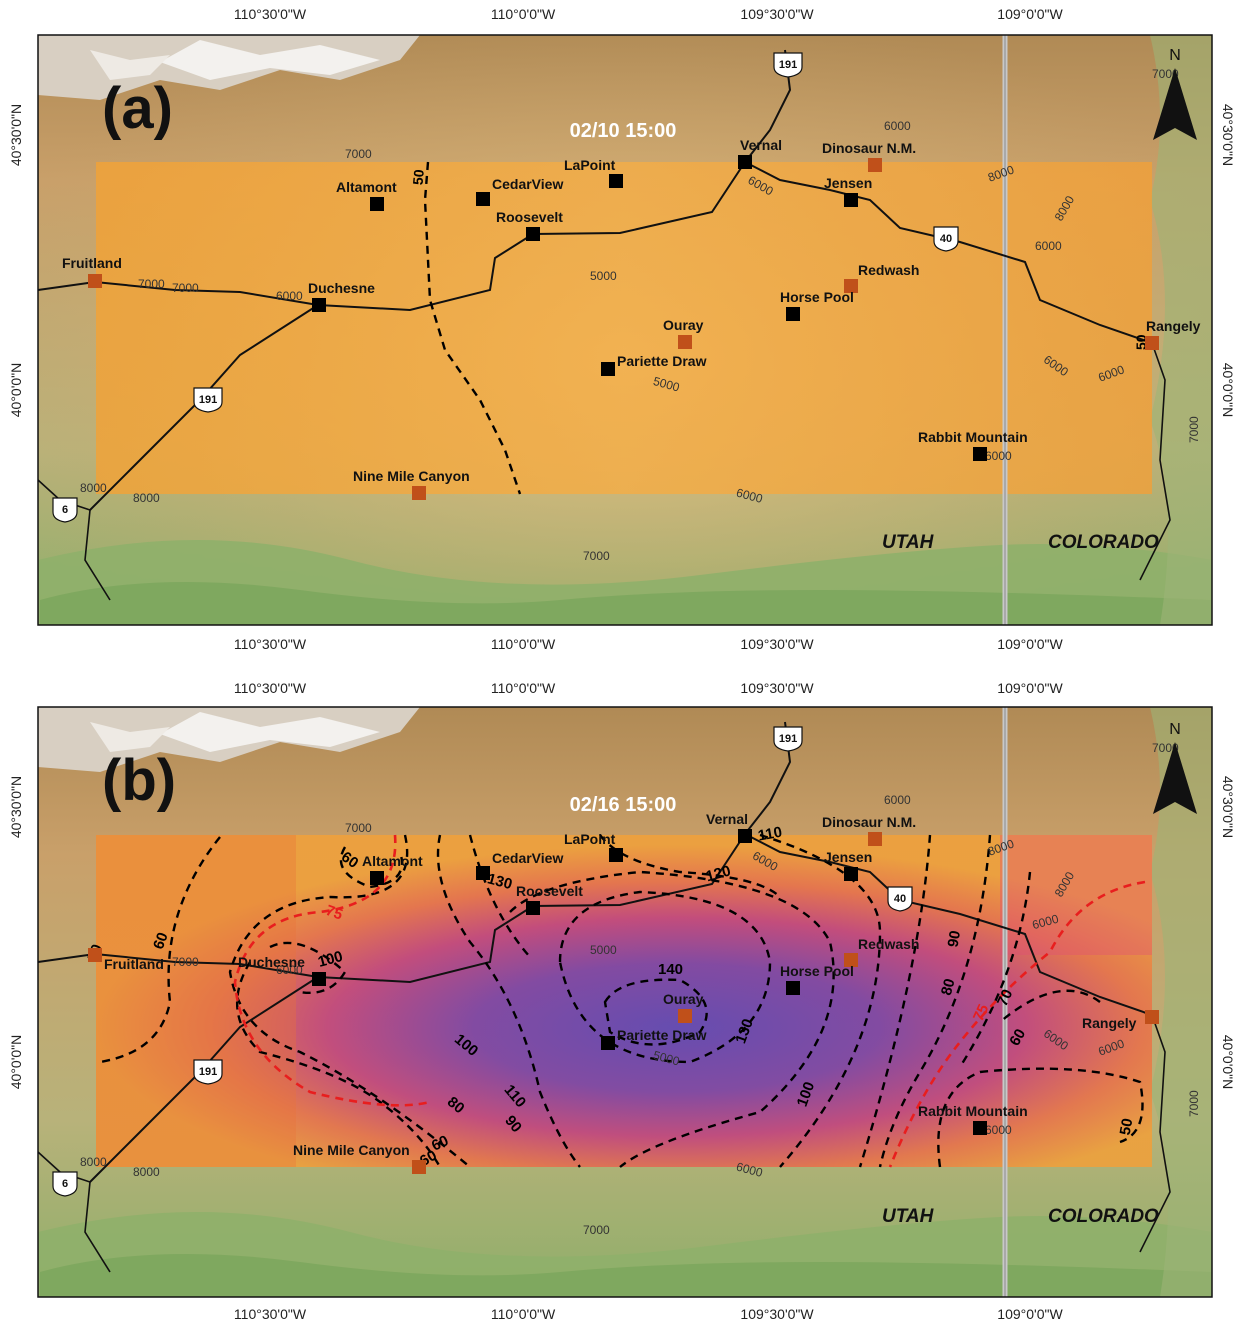  Describe the element at coordinates (770, 834) in the screenshot. I see `svg-text: 110` at that location.